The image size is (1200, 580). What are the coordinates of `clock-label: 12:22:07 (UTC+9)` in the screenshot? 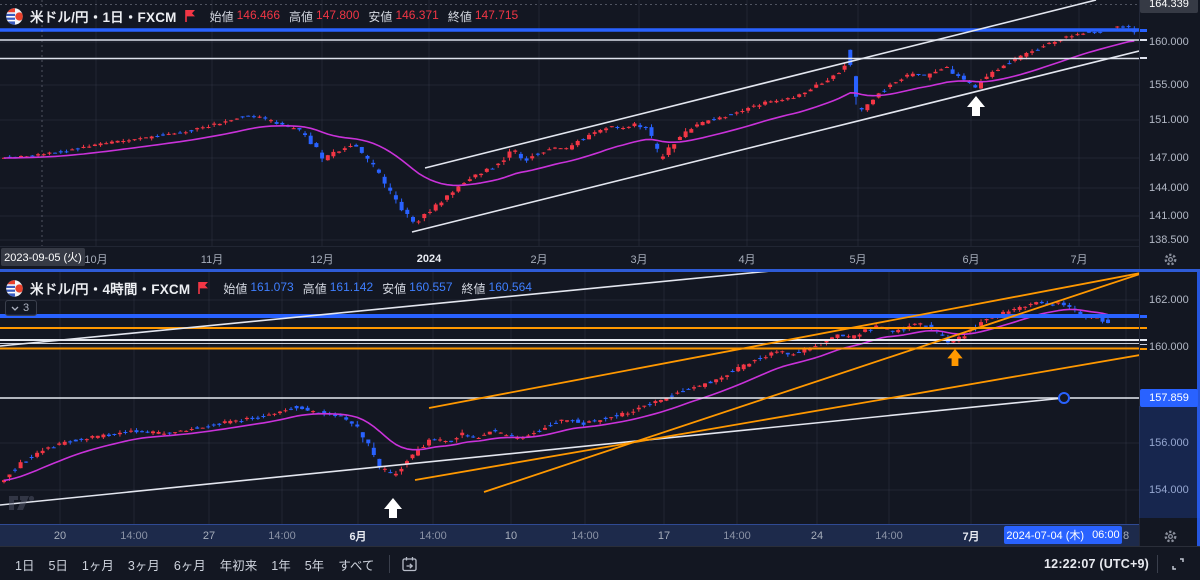 It's located at (1096, 564).